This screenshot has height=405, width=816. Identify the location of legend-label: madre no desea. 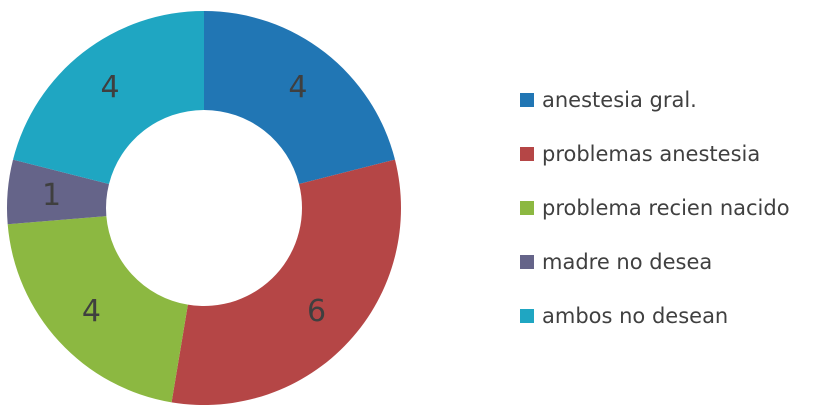
(627, 262).